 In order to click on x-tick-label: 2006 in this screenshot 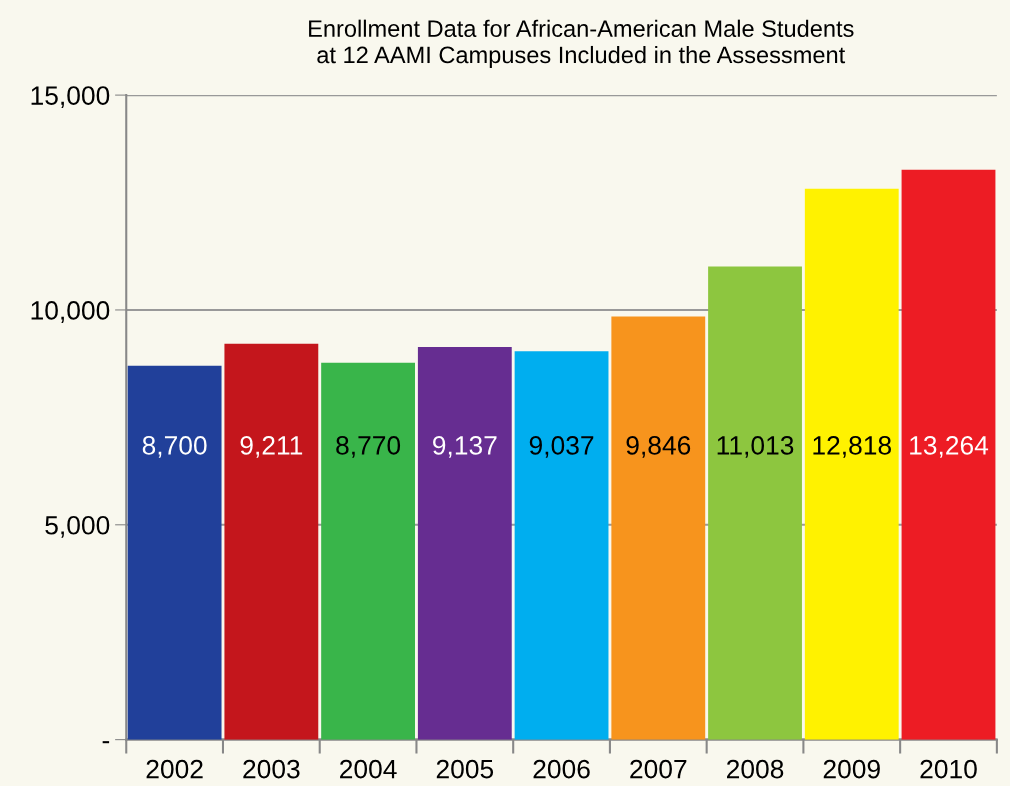, I will do `click(561, 769)`.